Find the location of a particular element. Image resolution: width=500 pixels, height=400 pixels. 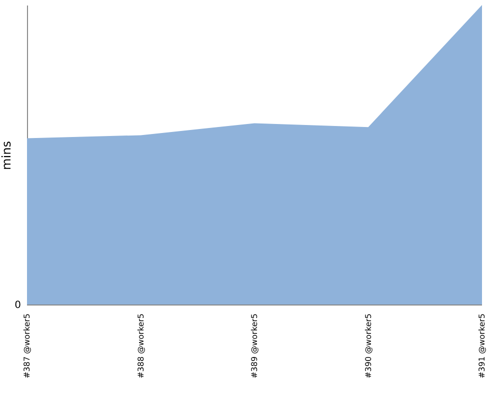

x-tick-label: #388 @worker5 is located at coordinates (141, 346).